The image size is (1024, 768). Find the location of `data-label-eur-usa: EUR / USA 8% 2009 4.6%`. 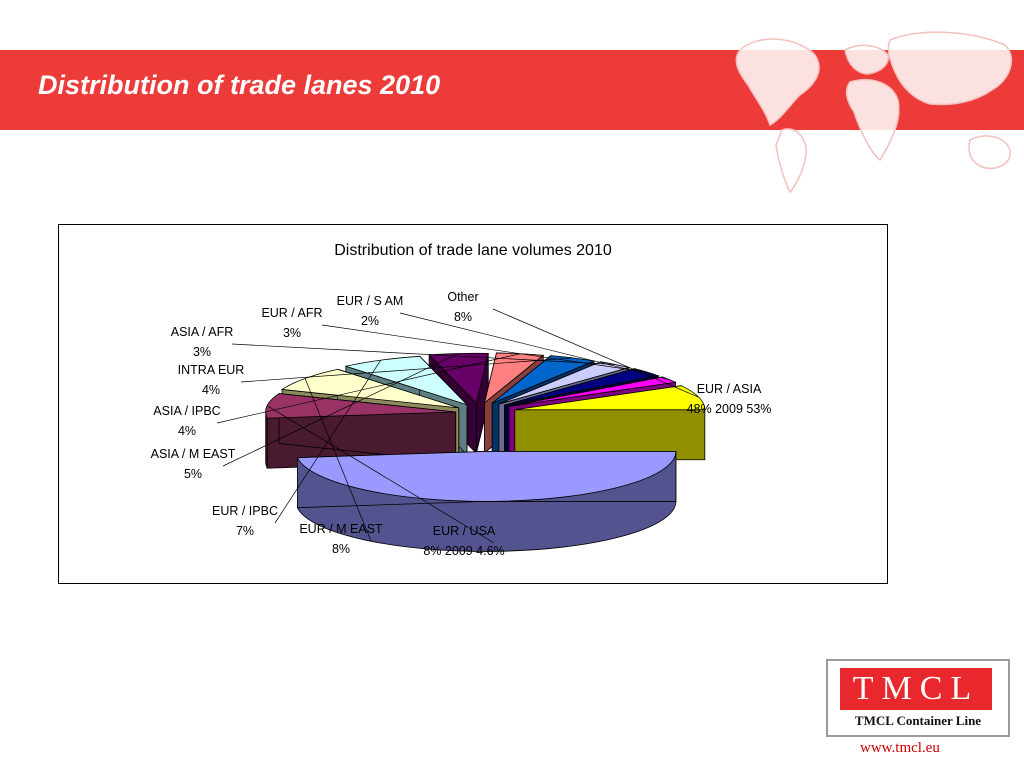

data-label-eur-usa: EUR / USA 8% 2009 4.6% is located at coordinates (463, 541).